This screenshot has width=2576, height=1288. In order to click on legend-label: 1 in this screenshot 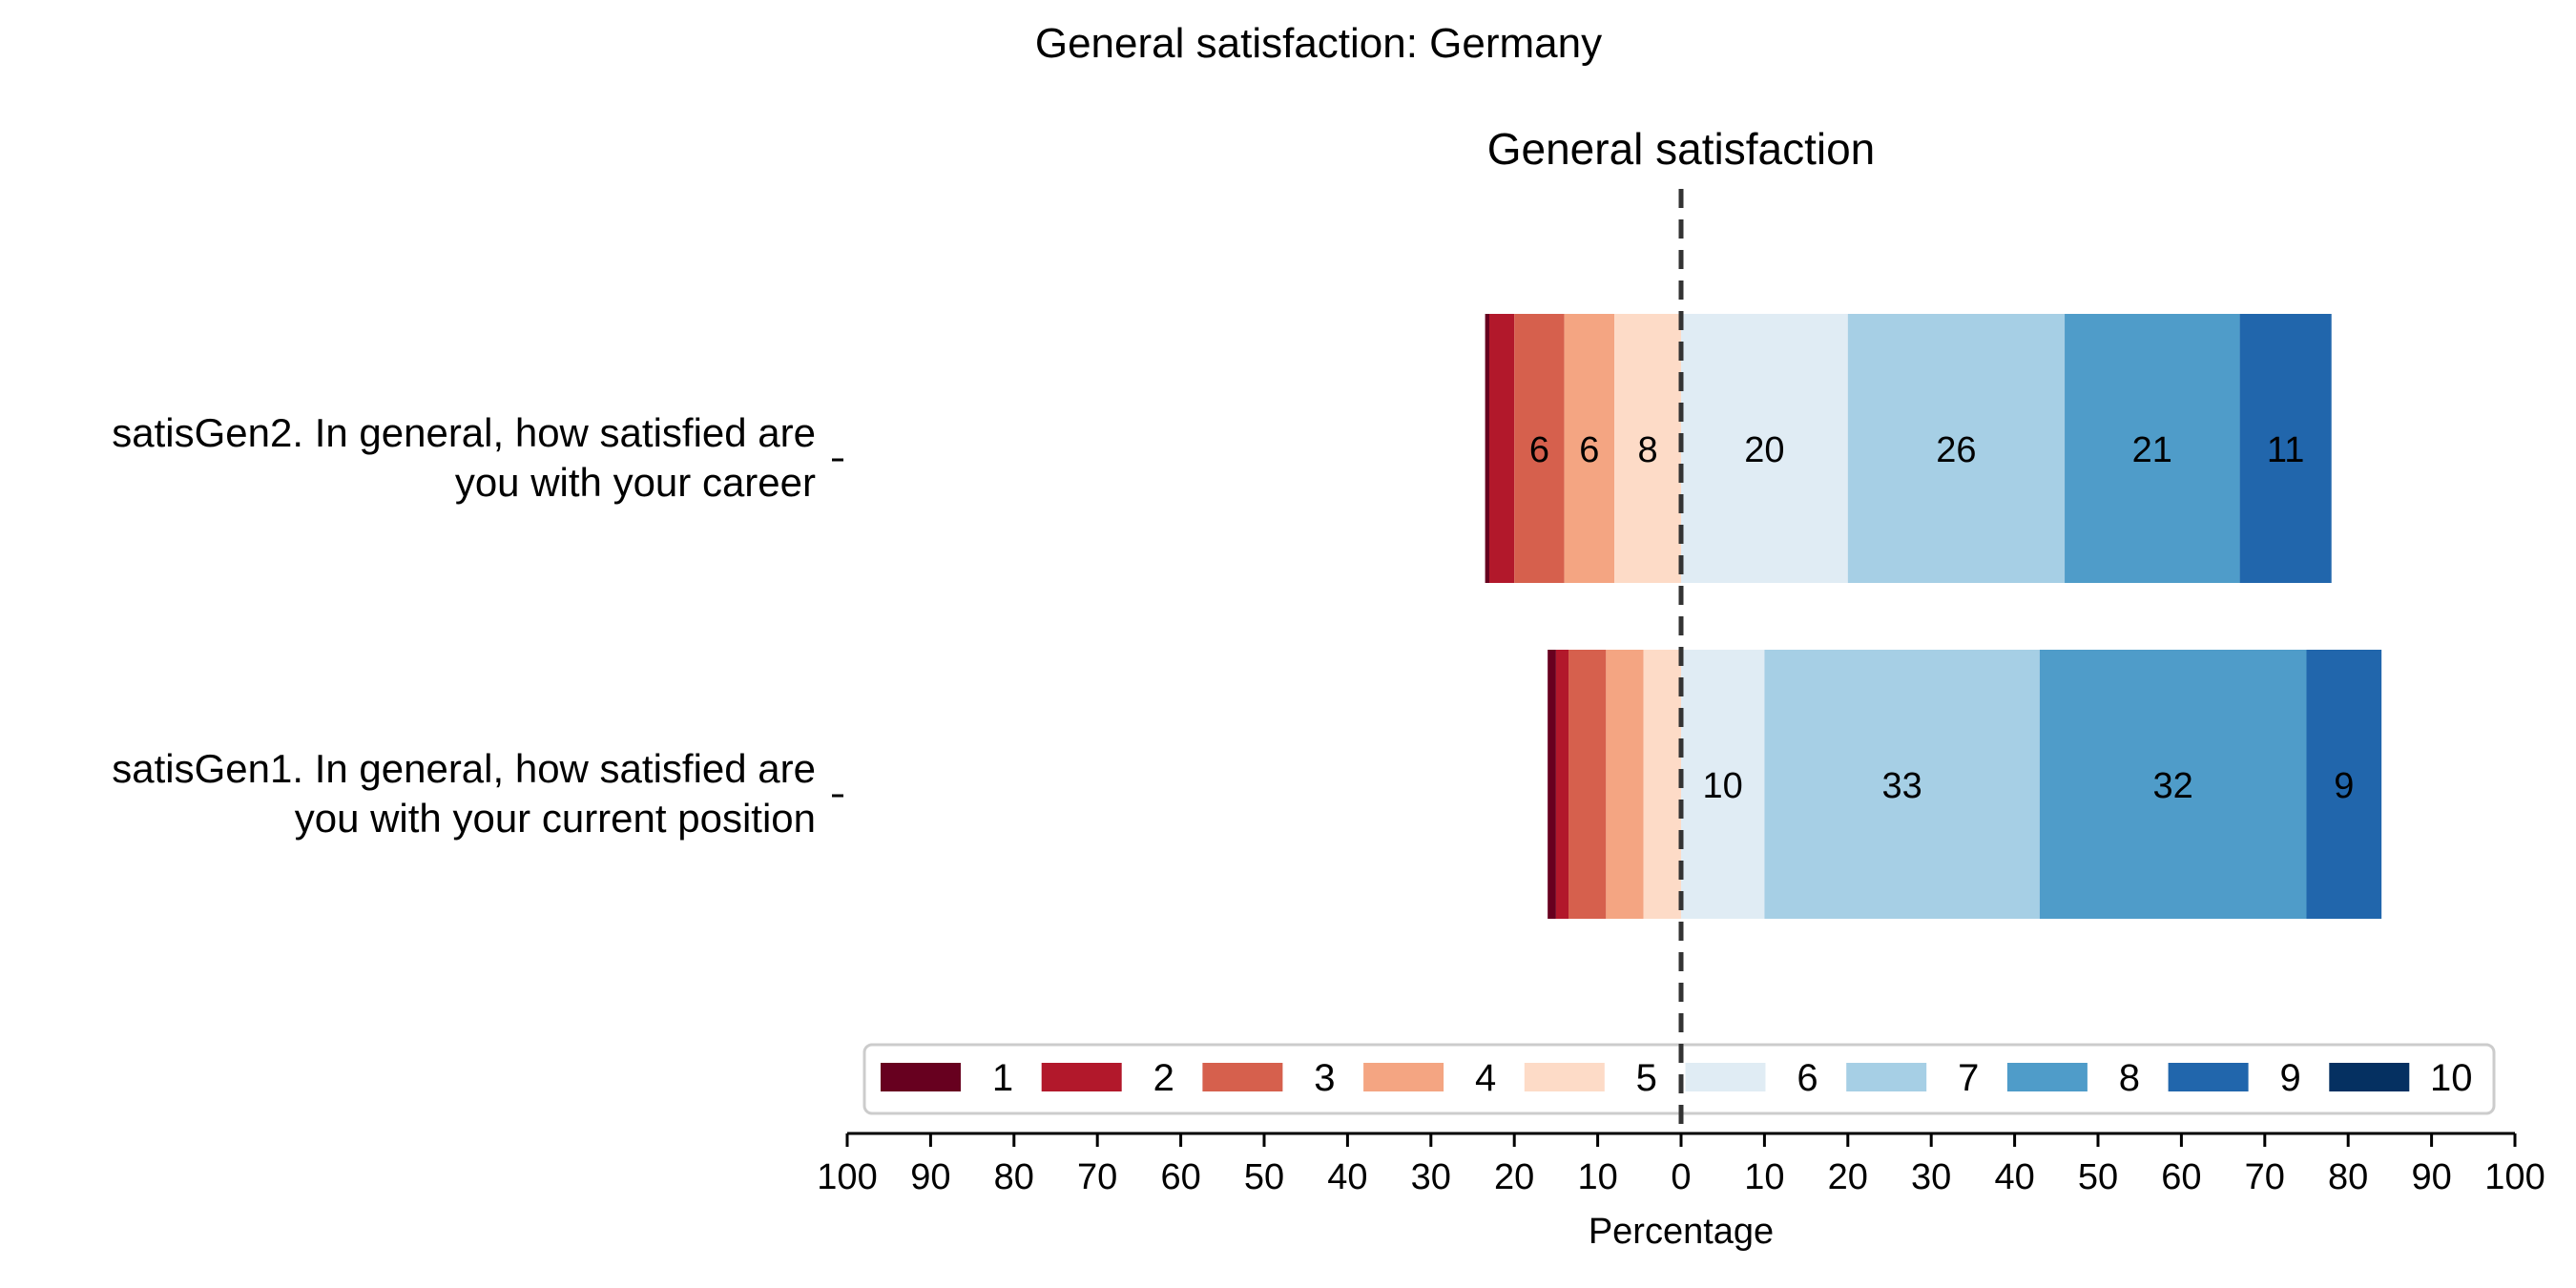, I will do `click(1002, 1078)`.